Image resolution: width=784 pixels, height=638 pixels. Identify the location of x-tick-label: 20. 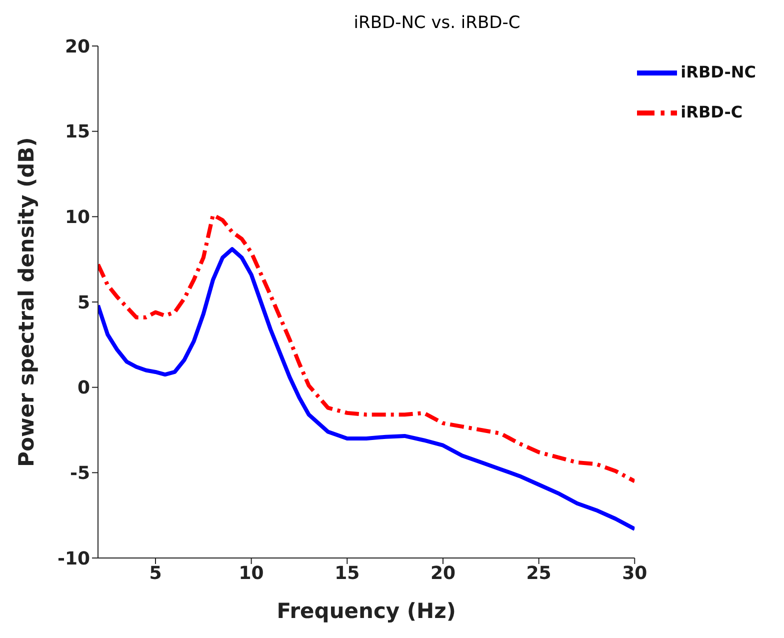
(443, 573).